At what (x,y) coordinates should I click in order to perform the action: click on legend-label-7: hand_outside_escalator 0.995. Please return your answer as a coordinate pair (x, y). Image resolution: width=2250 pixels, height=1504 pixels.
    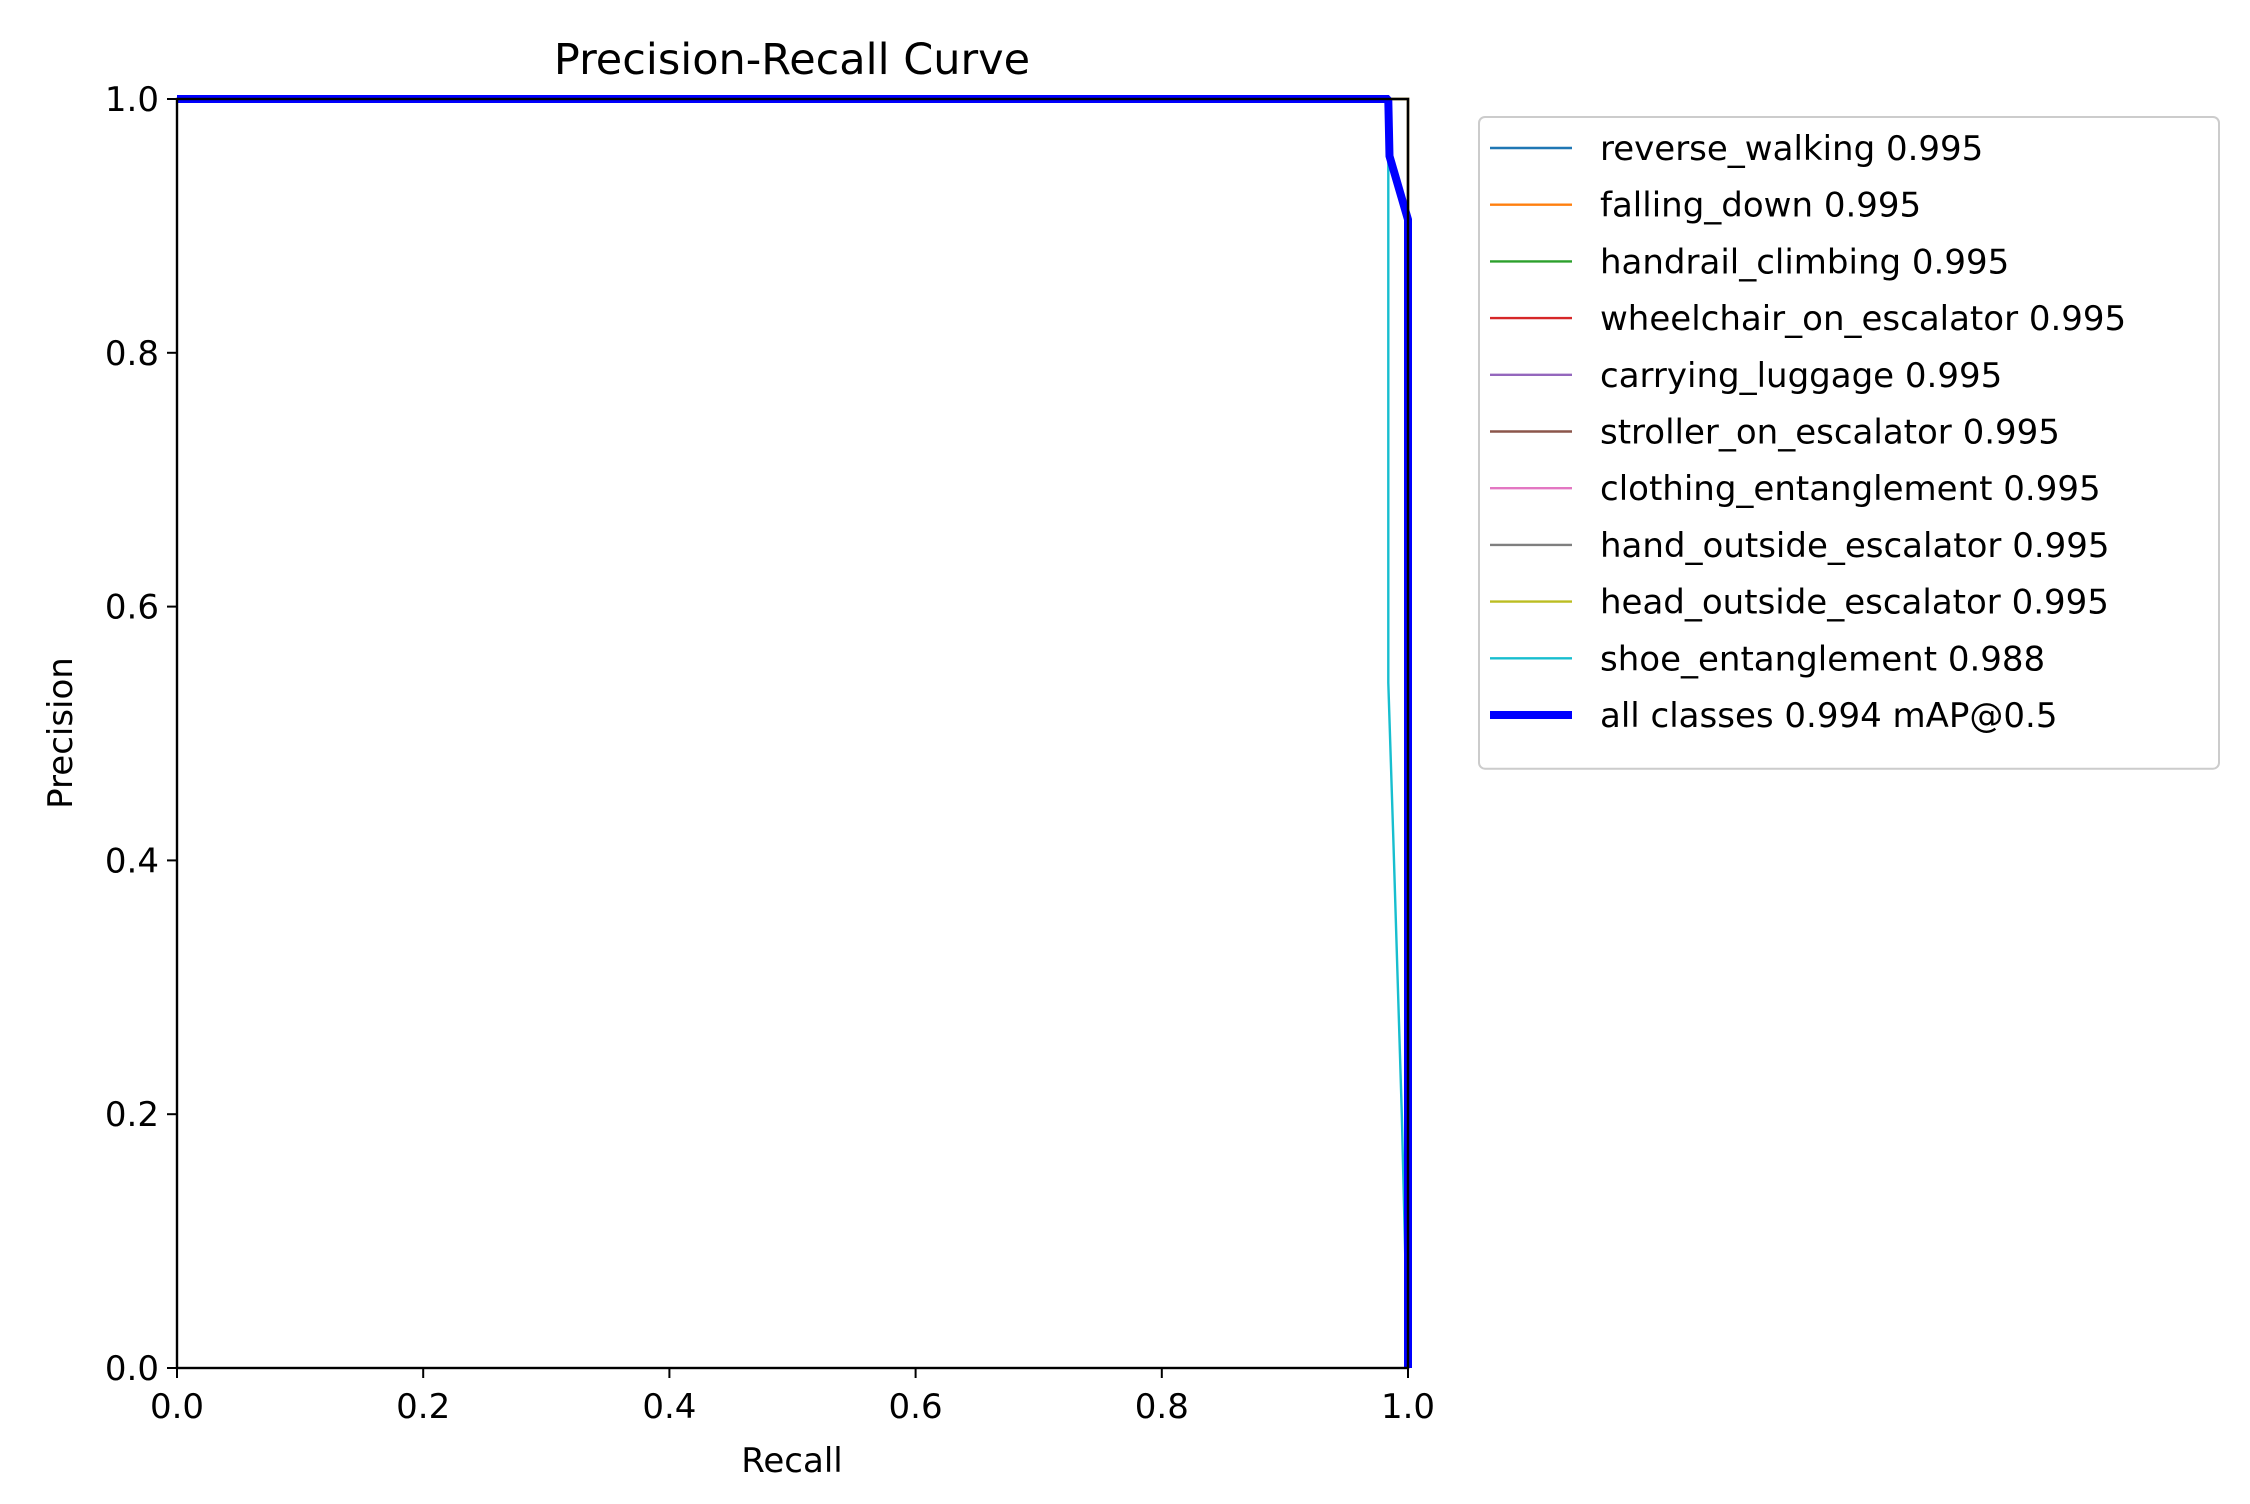
    Looking at the image, I should click on (1855, 546).